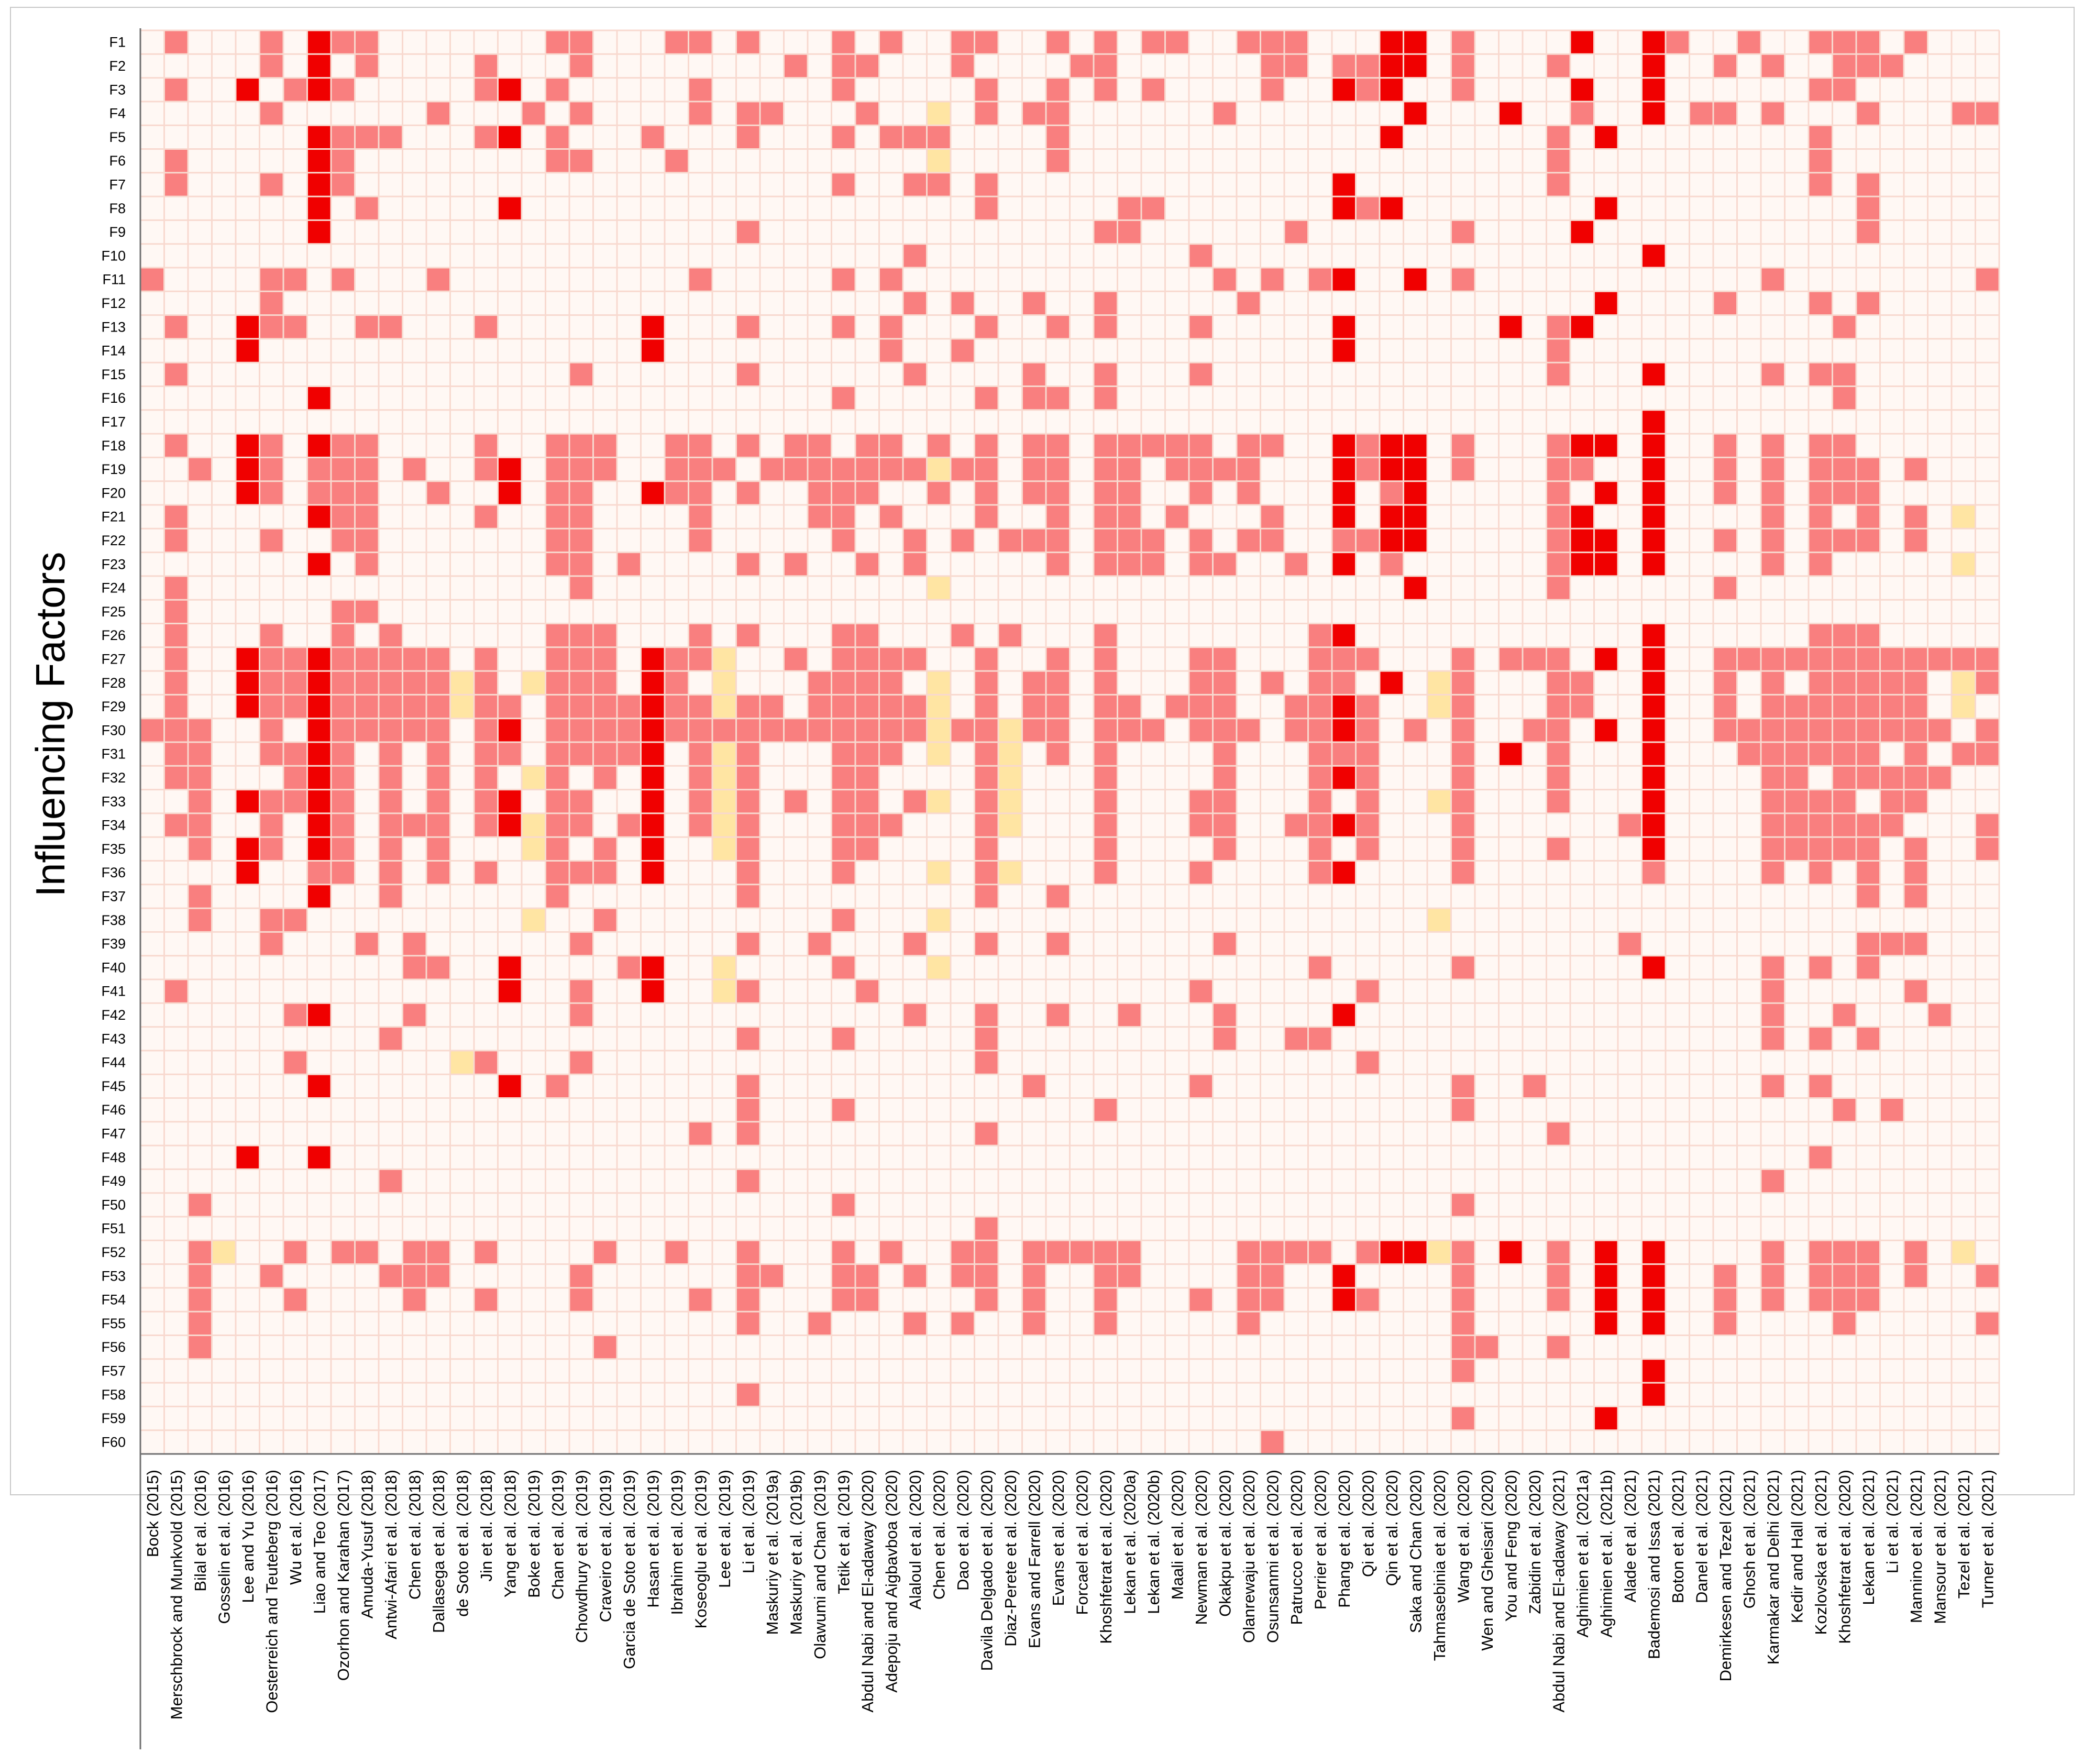 The image size is (2083, 1764). What do you see at coordinates (114, 1229) in the screenshot?
I see `row-label: F51` at bounding box center [114, 1229].